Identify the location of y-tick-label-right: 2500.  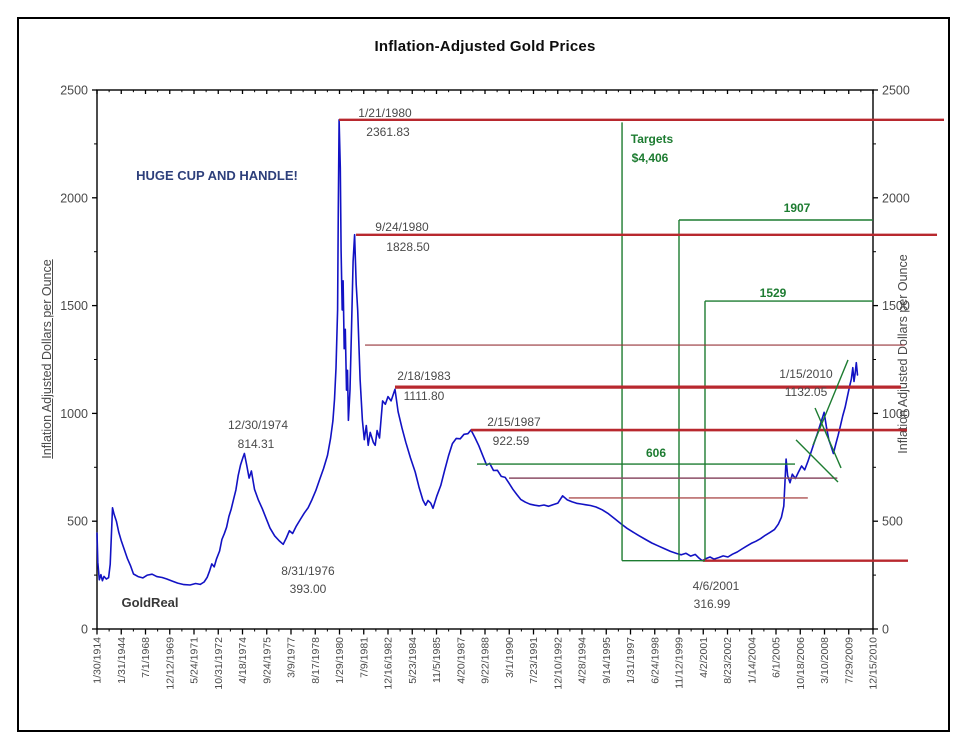
(896, 91).